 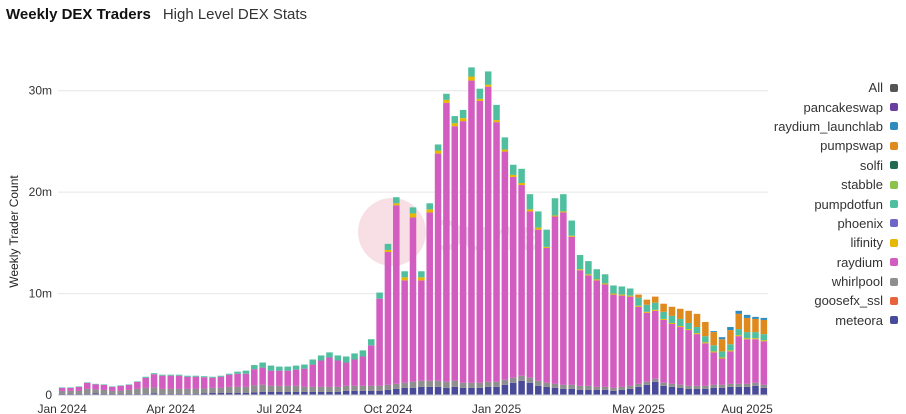 I want to click on legend-item: goosefx_ssl, so click(x=796, y=300).